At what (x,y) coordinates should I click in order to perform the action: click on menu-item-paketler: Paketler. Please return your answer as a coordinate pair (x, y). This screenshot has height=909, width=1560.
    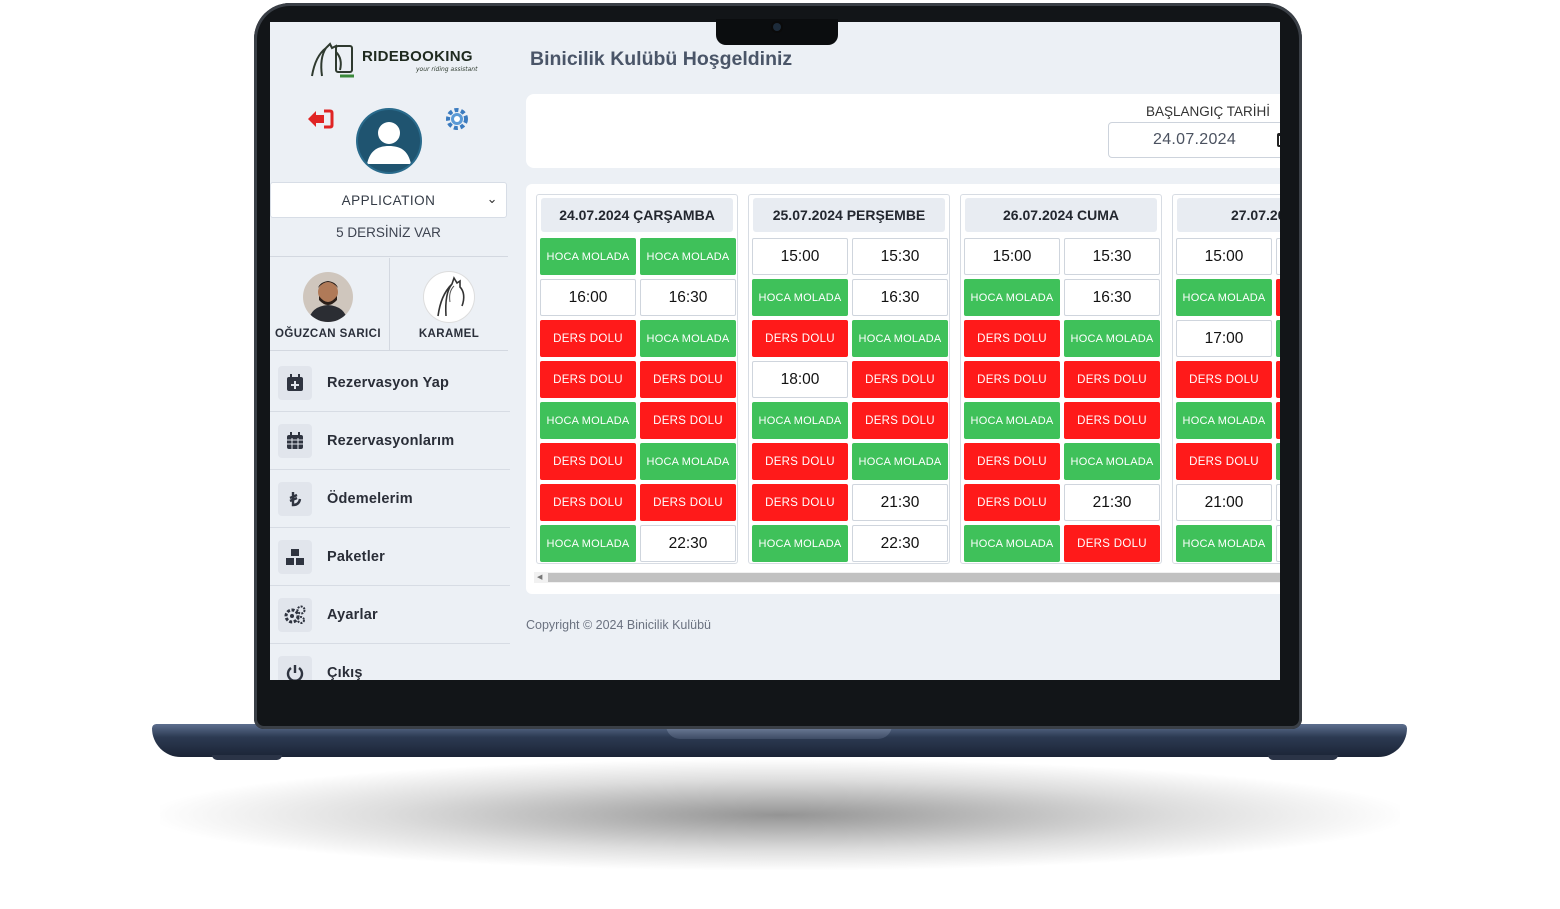
    Looking at the image, I should click on (390, 557).